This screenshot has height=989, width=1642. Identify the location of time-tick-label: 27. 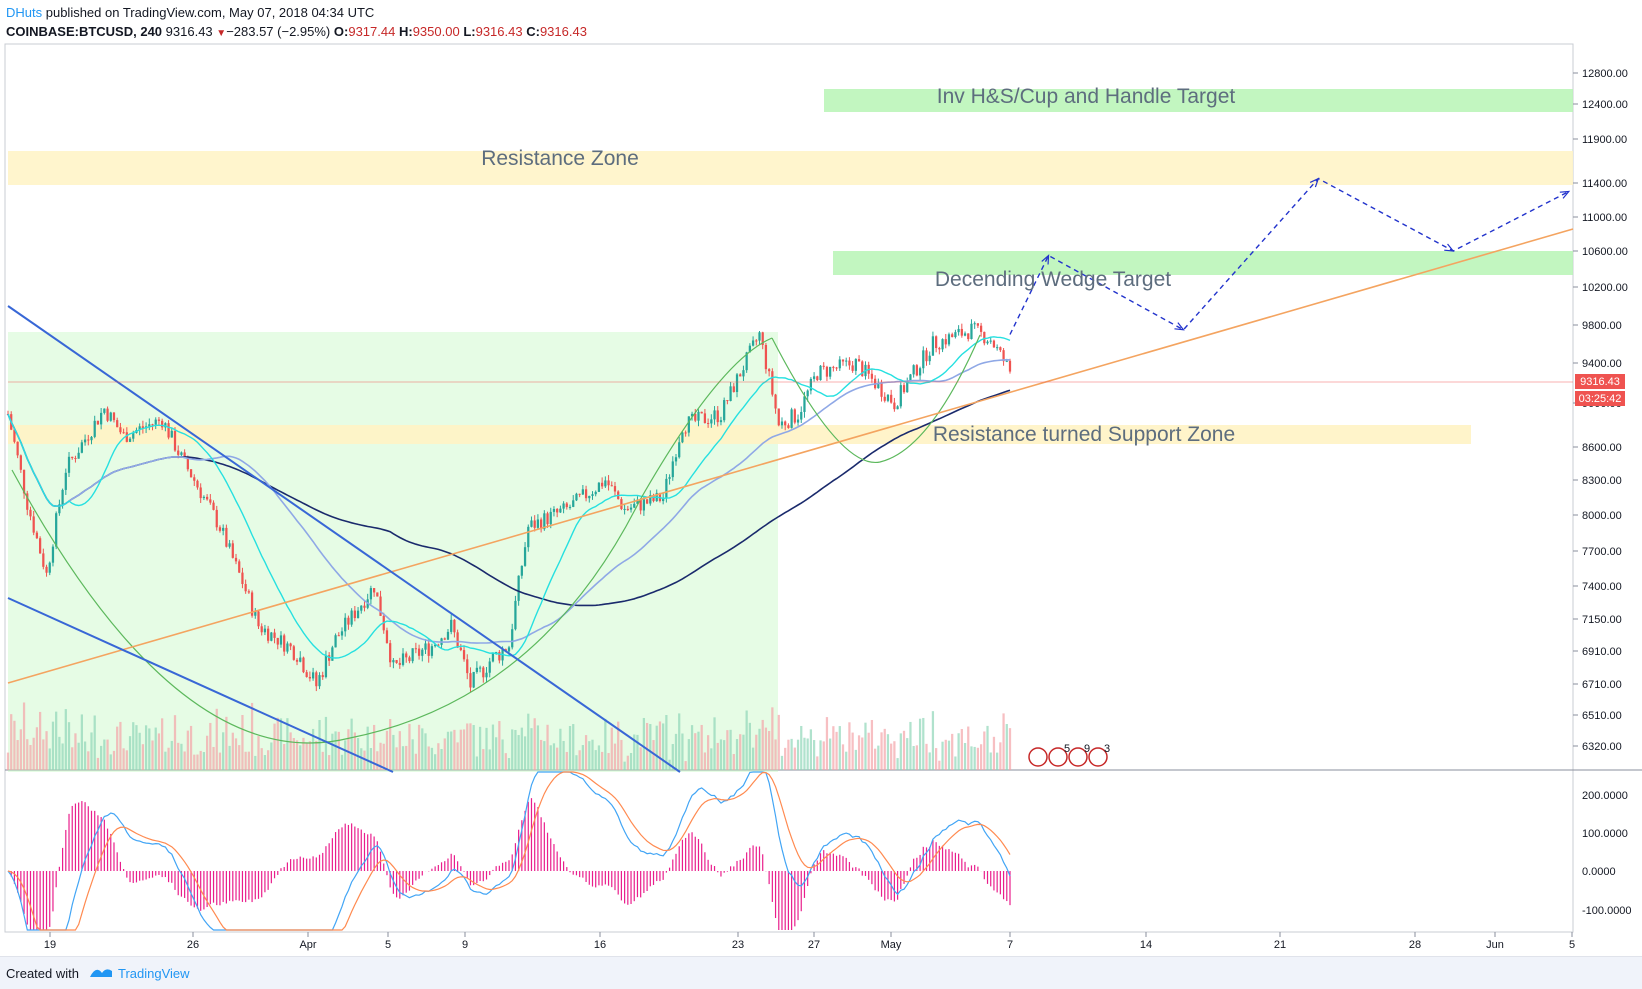
(814, 945).